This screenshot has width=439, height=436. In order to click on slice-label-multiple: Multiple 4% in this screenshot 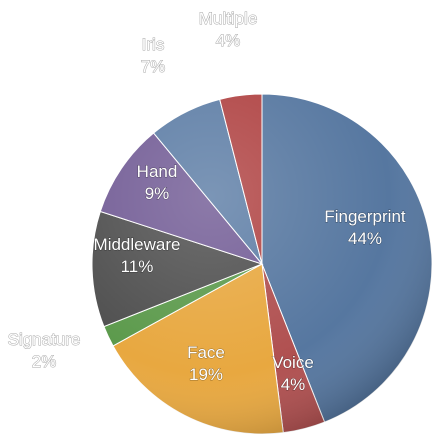, I will do `click(228, 29)`.